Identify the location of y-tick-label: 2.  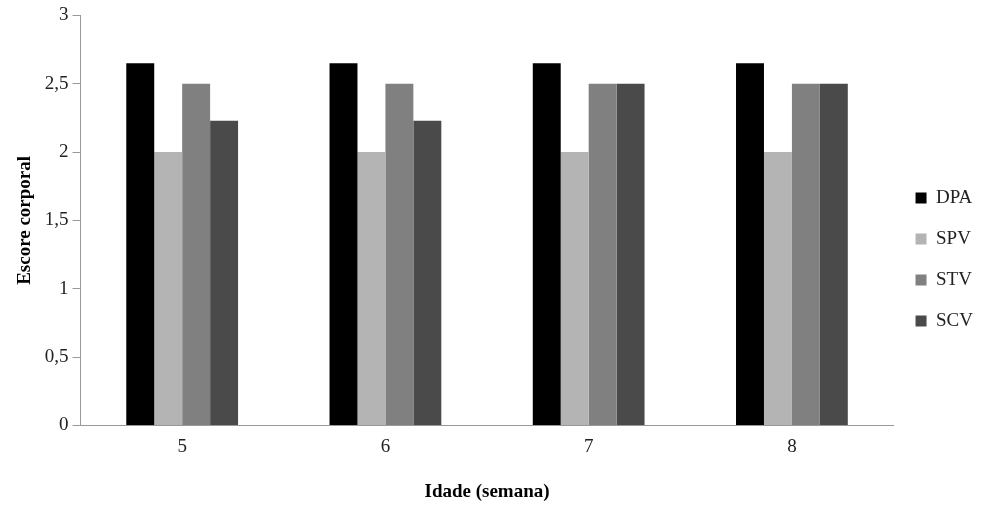
(64, 151).